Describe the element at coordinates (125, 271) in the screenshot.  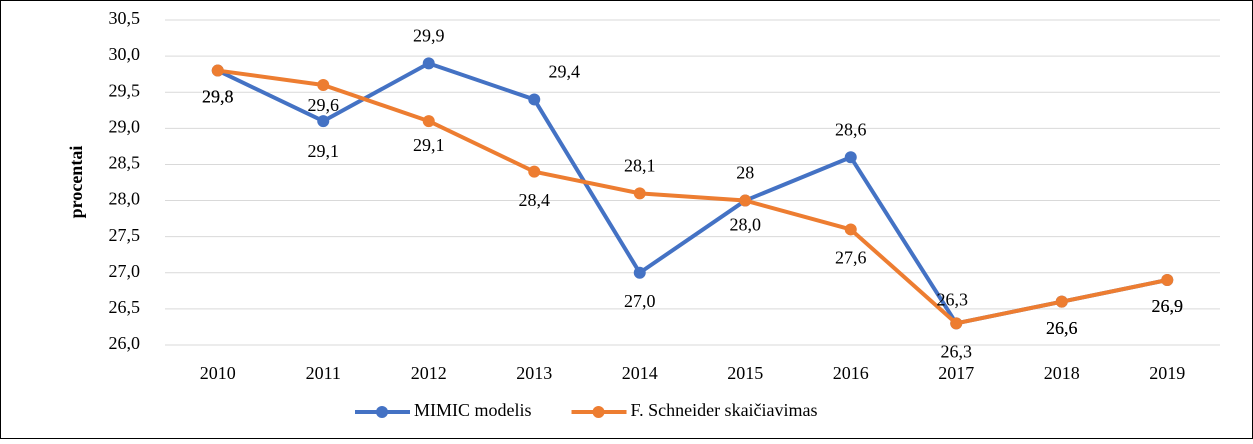
I see `y-tick-label: 27,0` at that location.